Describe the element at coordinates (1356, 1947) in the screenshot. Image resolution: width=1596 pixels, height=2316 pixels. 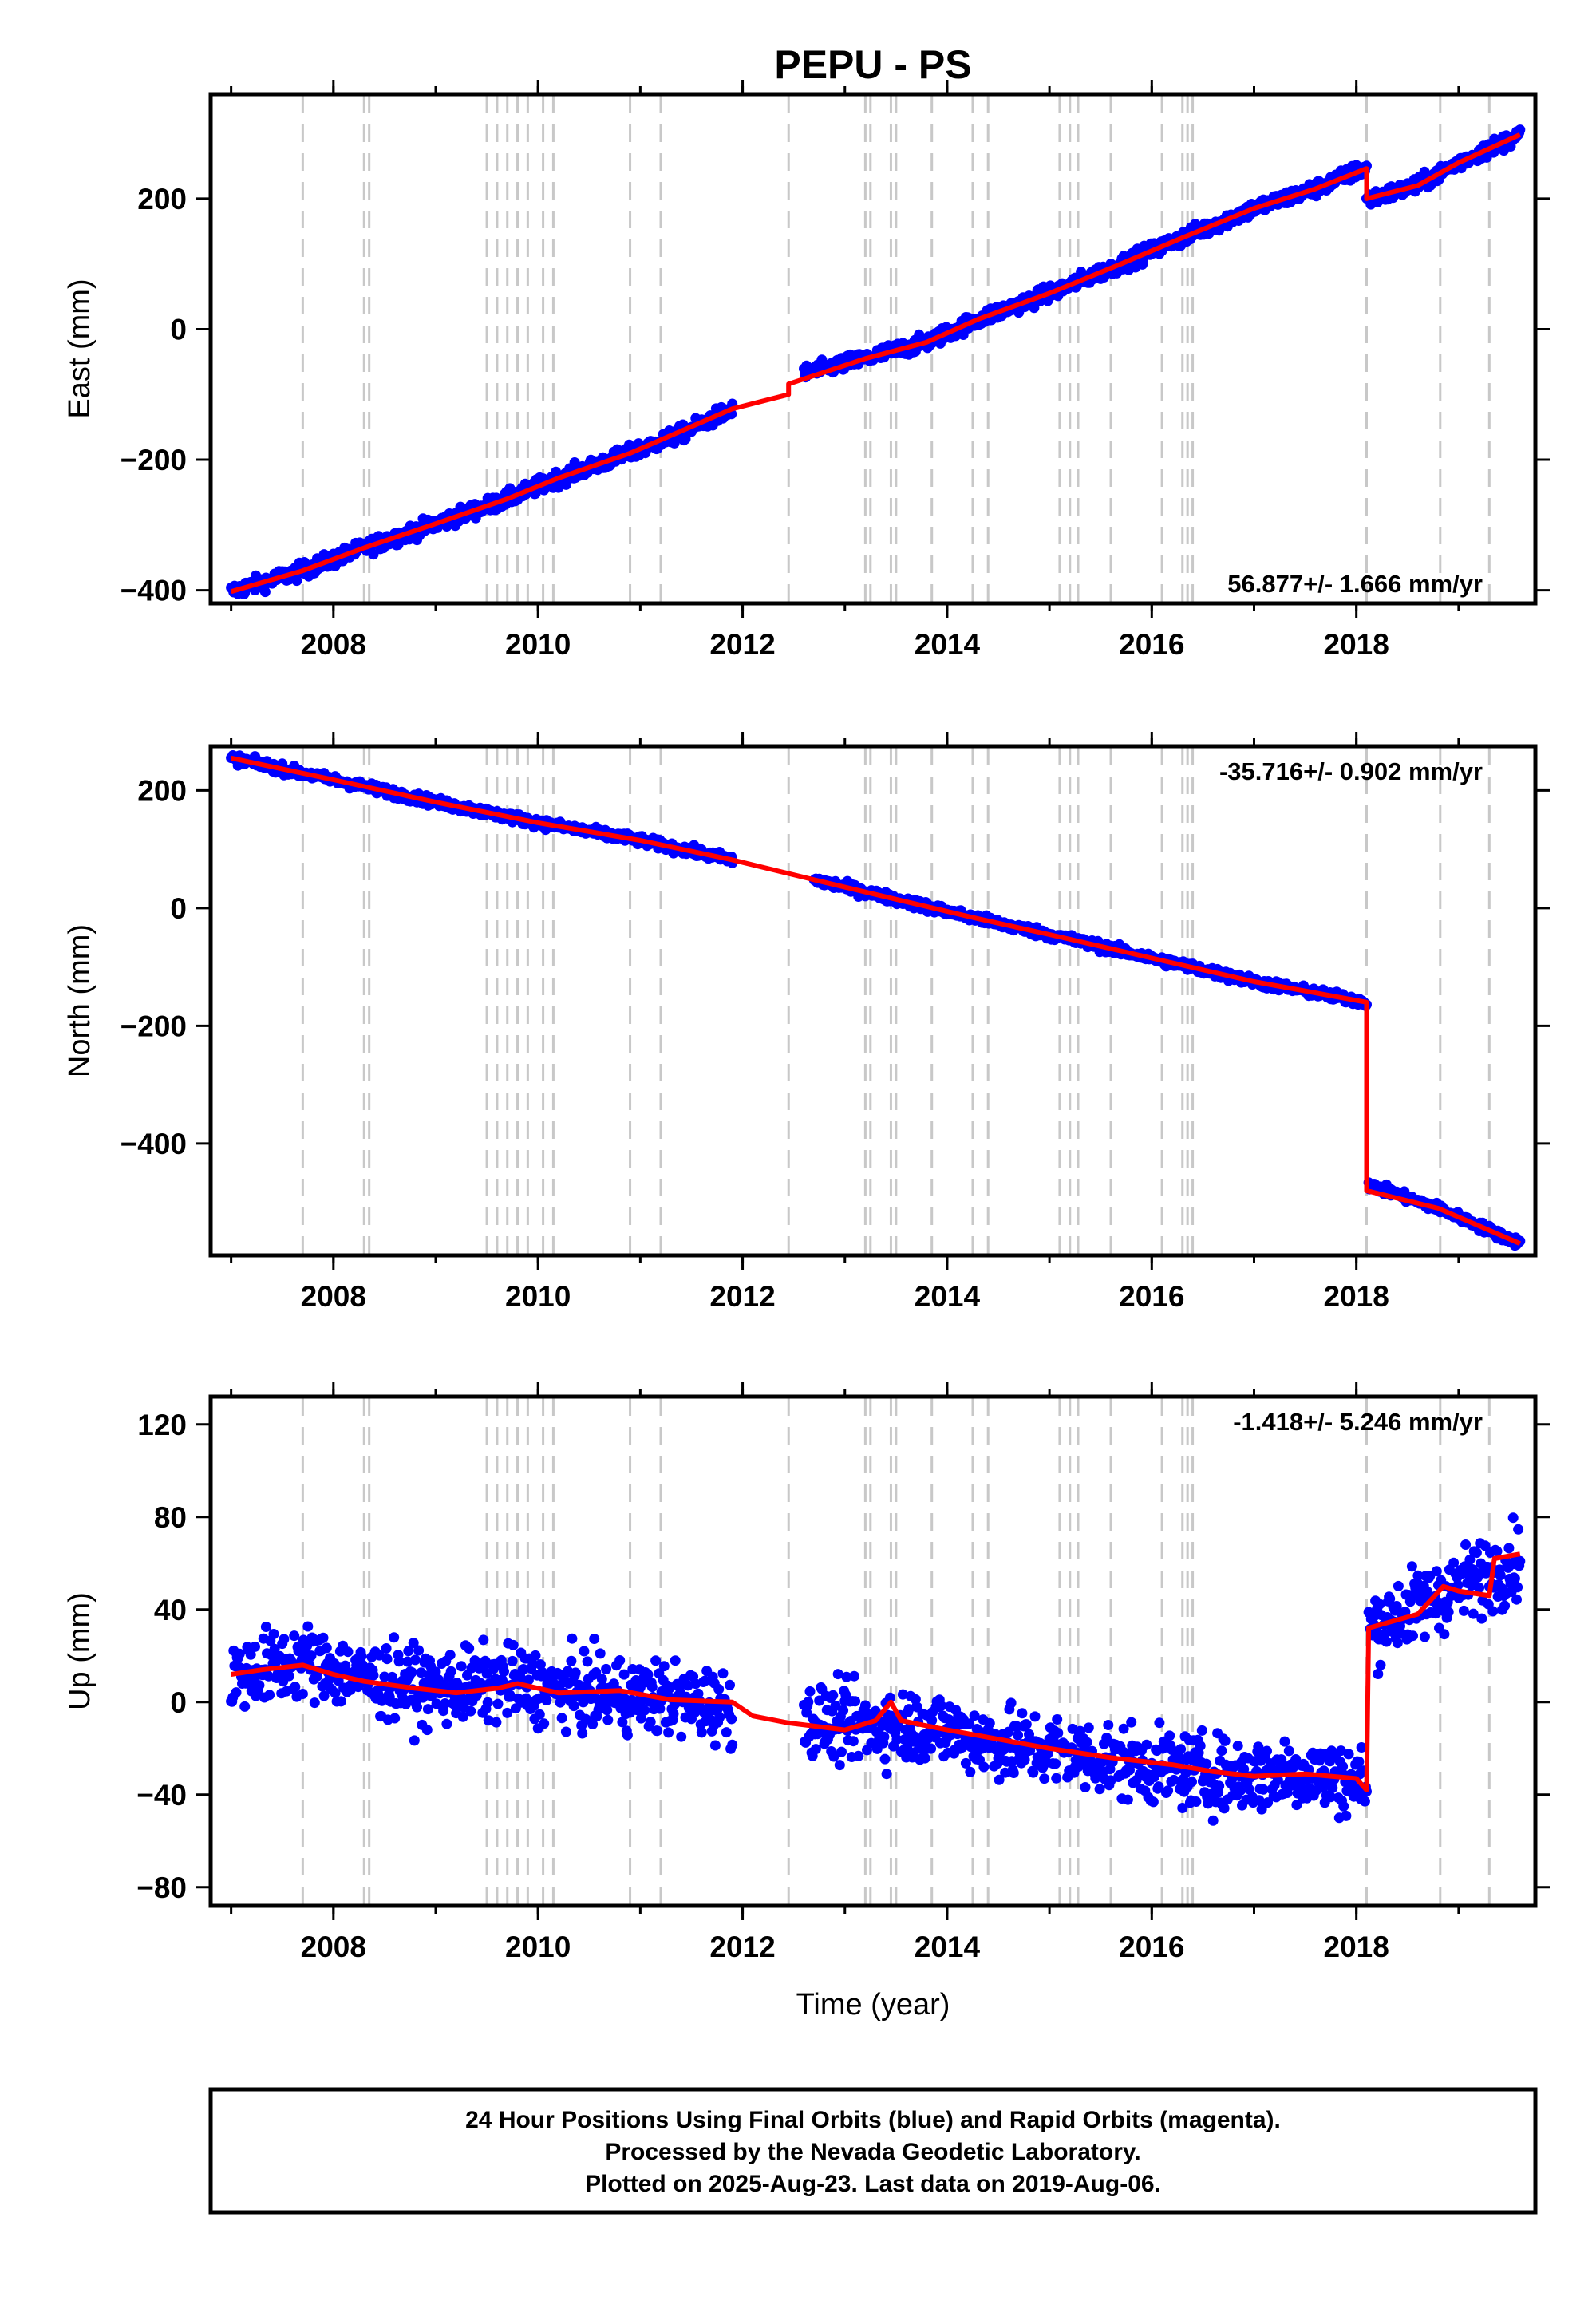
I see `x-tick-label: 2018` at that location.